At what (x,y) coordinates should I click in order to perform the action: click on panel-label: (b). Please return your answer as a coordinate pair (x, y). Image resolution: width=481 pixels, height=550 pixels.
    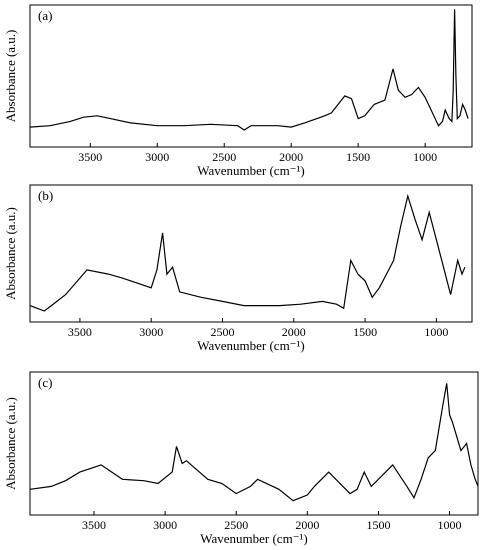
    Looking at the image, I should click on (45, 195).